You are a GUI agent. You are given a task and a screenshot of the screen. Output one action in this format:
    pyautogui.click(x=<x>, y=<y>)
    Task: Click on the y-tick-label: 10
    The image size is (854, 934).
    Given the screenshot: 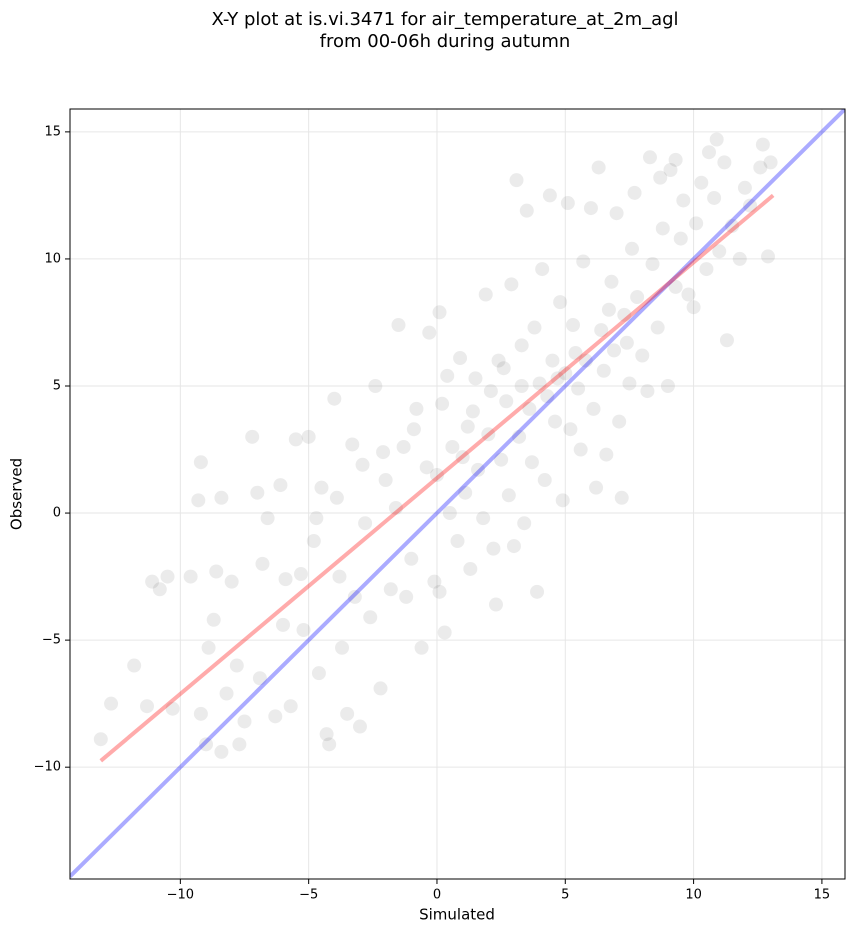 What is the action you would take?
    pyautogui.click(x=52, y=258)
    